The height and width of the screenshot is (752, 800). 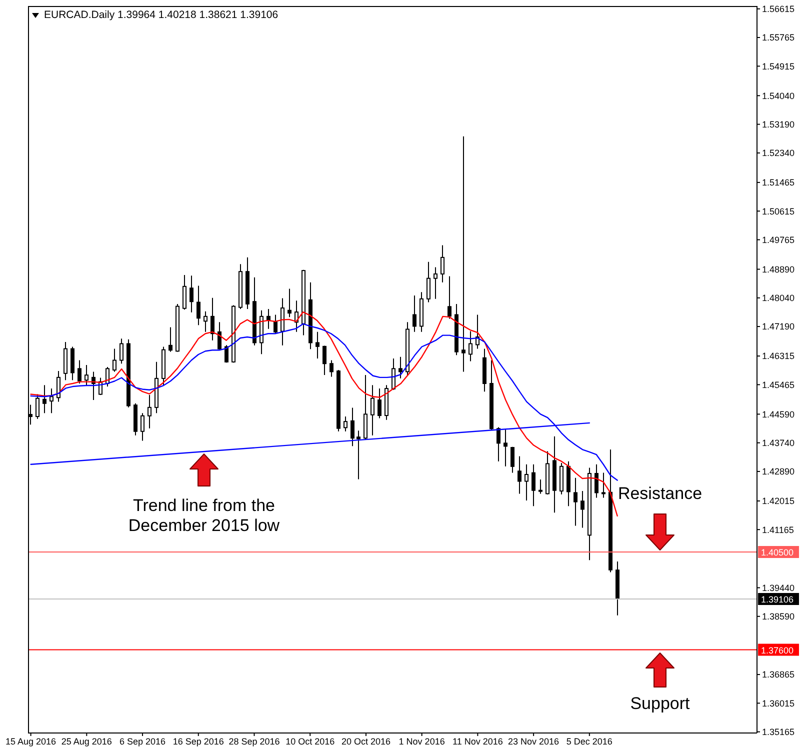 What do you see at coordinates (778, 675) in the screenshot?
I see `y-tick-label: 1.36865` at bounding box center [778, 675].